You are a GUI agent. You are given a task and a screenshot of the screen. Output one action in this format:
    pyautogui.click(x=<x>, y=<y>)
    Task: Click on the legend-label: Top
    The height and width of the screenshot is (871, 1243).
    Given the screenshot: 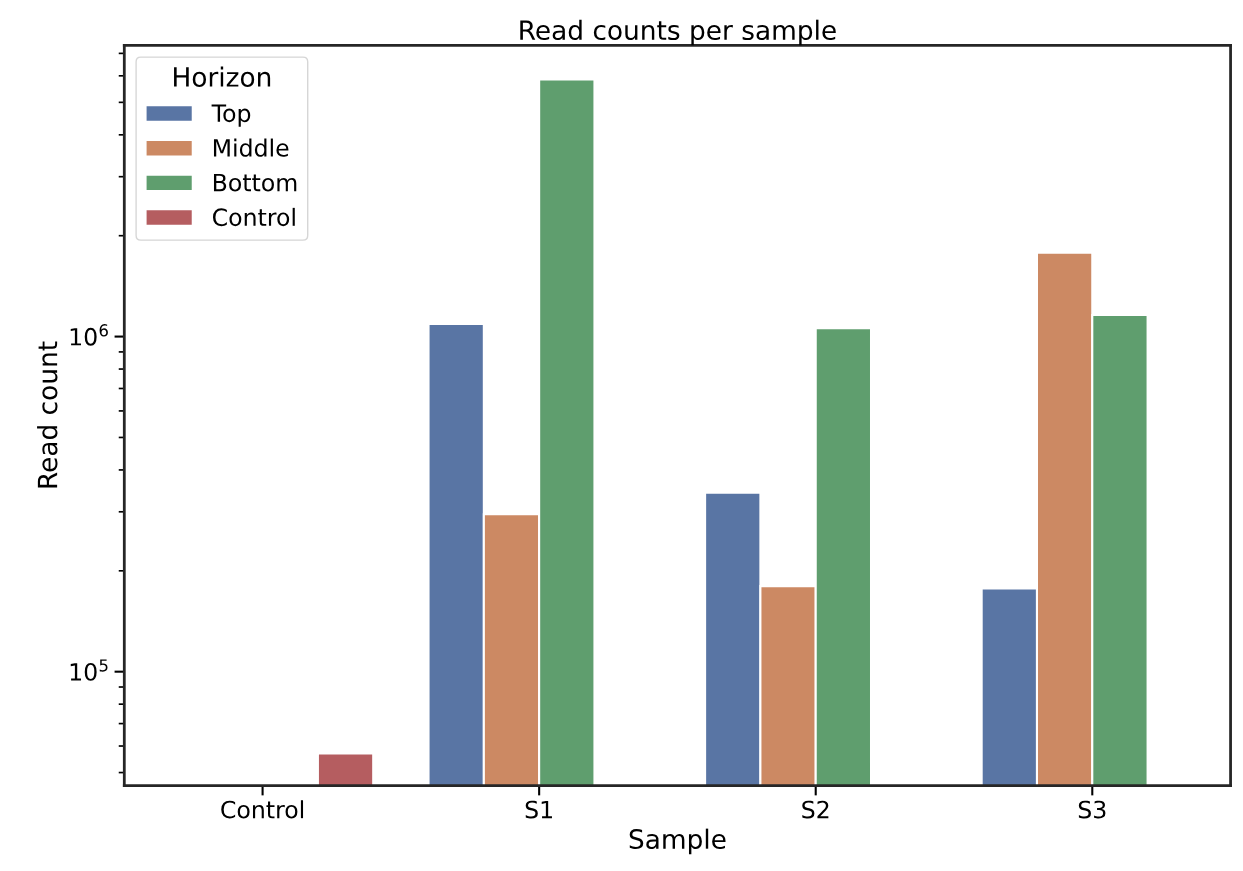 What is the action you would take?
    pyautogui.click(x=231, y=115)
    